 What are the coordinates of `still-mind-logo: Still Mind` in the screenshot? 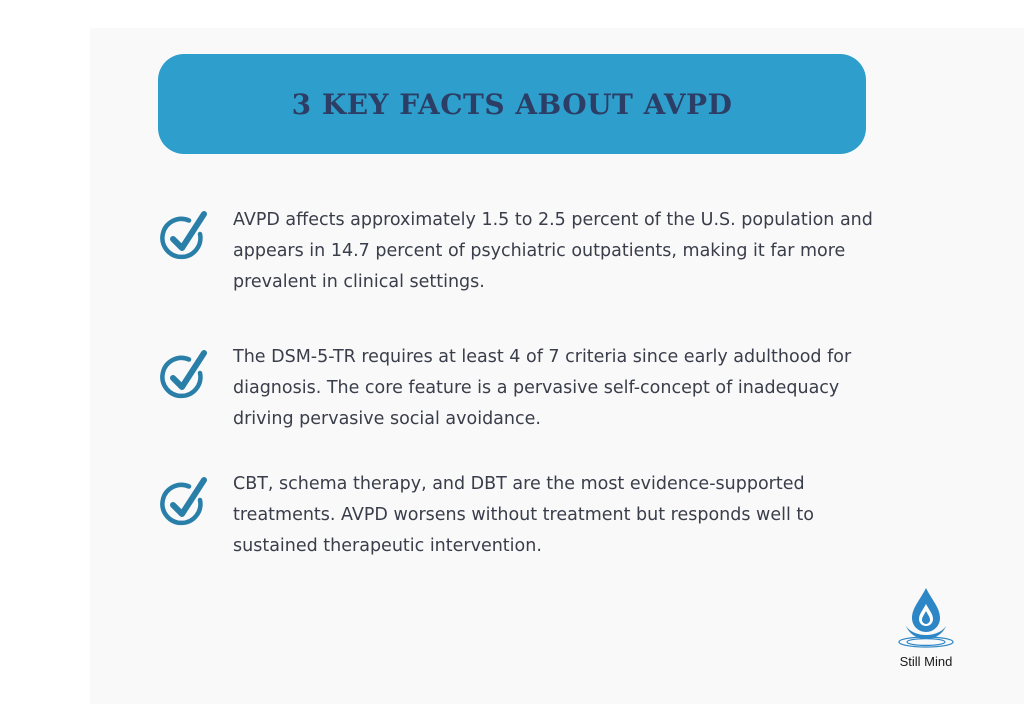 It's located at (926, 629).